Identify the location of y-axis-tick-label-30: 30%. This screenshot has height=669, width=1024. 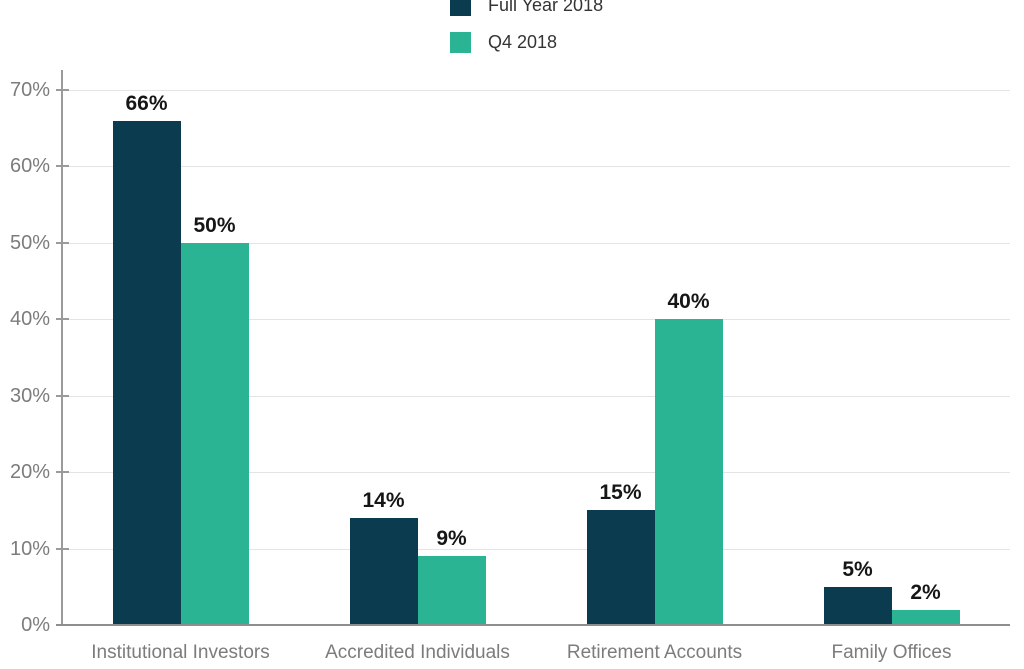
(29, 395).